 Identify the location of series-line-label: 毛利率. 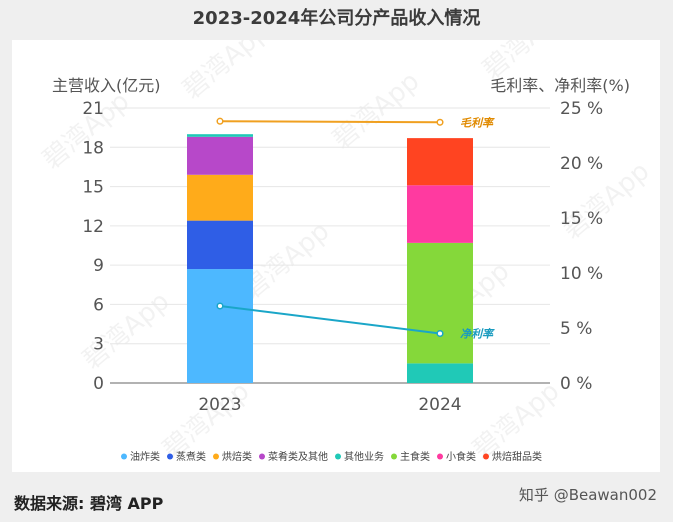
(477, 122).